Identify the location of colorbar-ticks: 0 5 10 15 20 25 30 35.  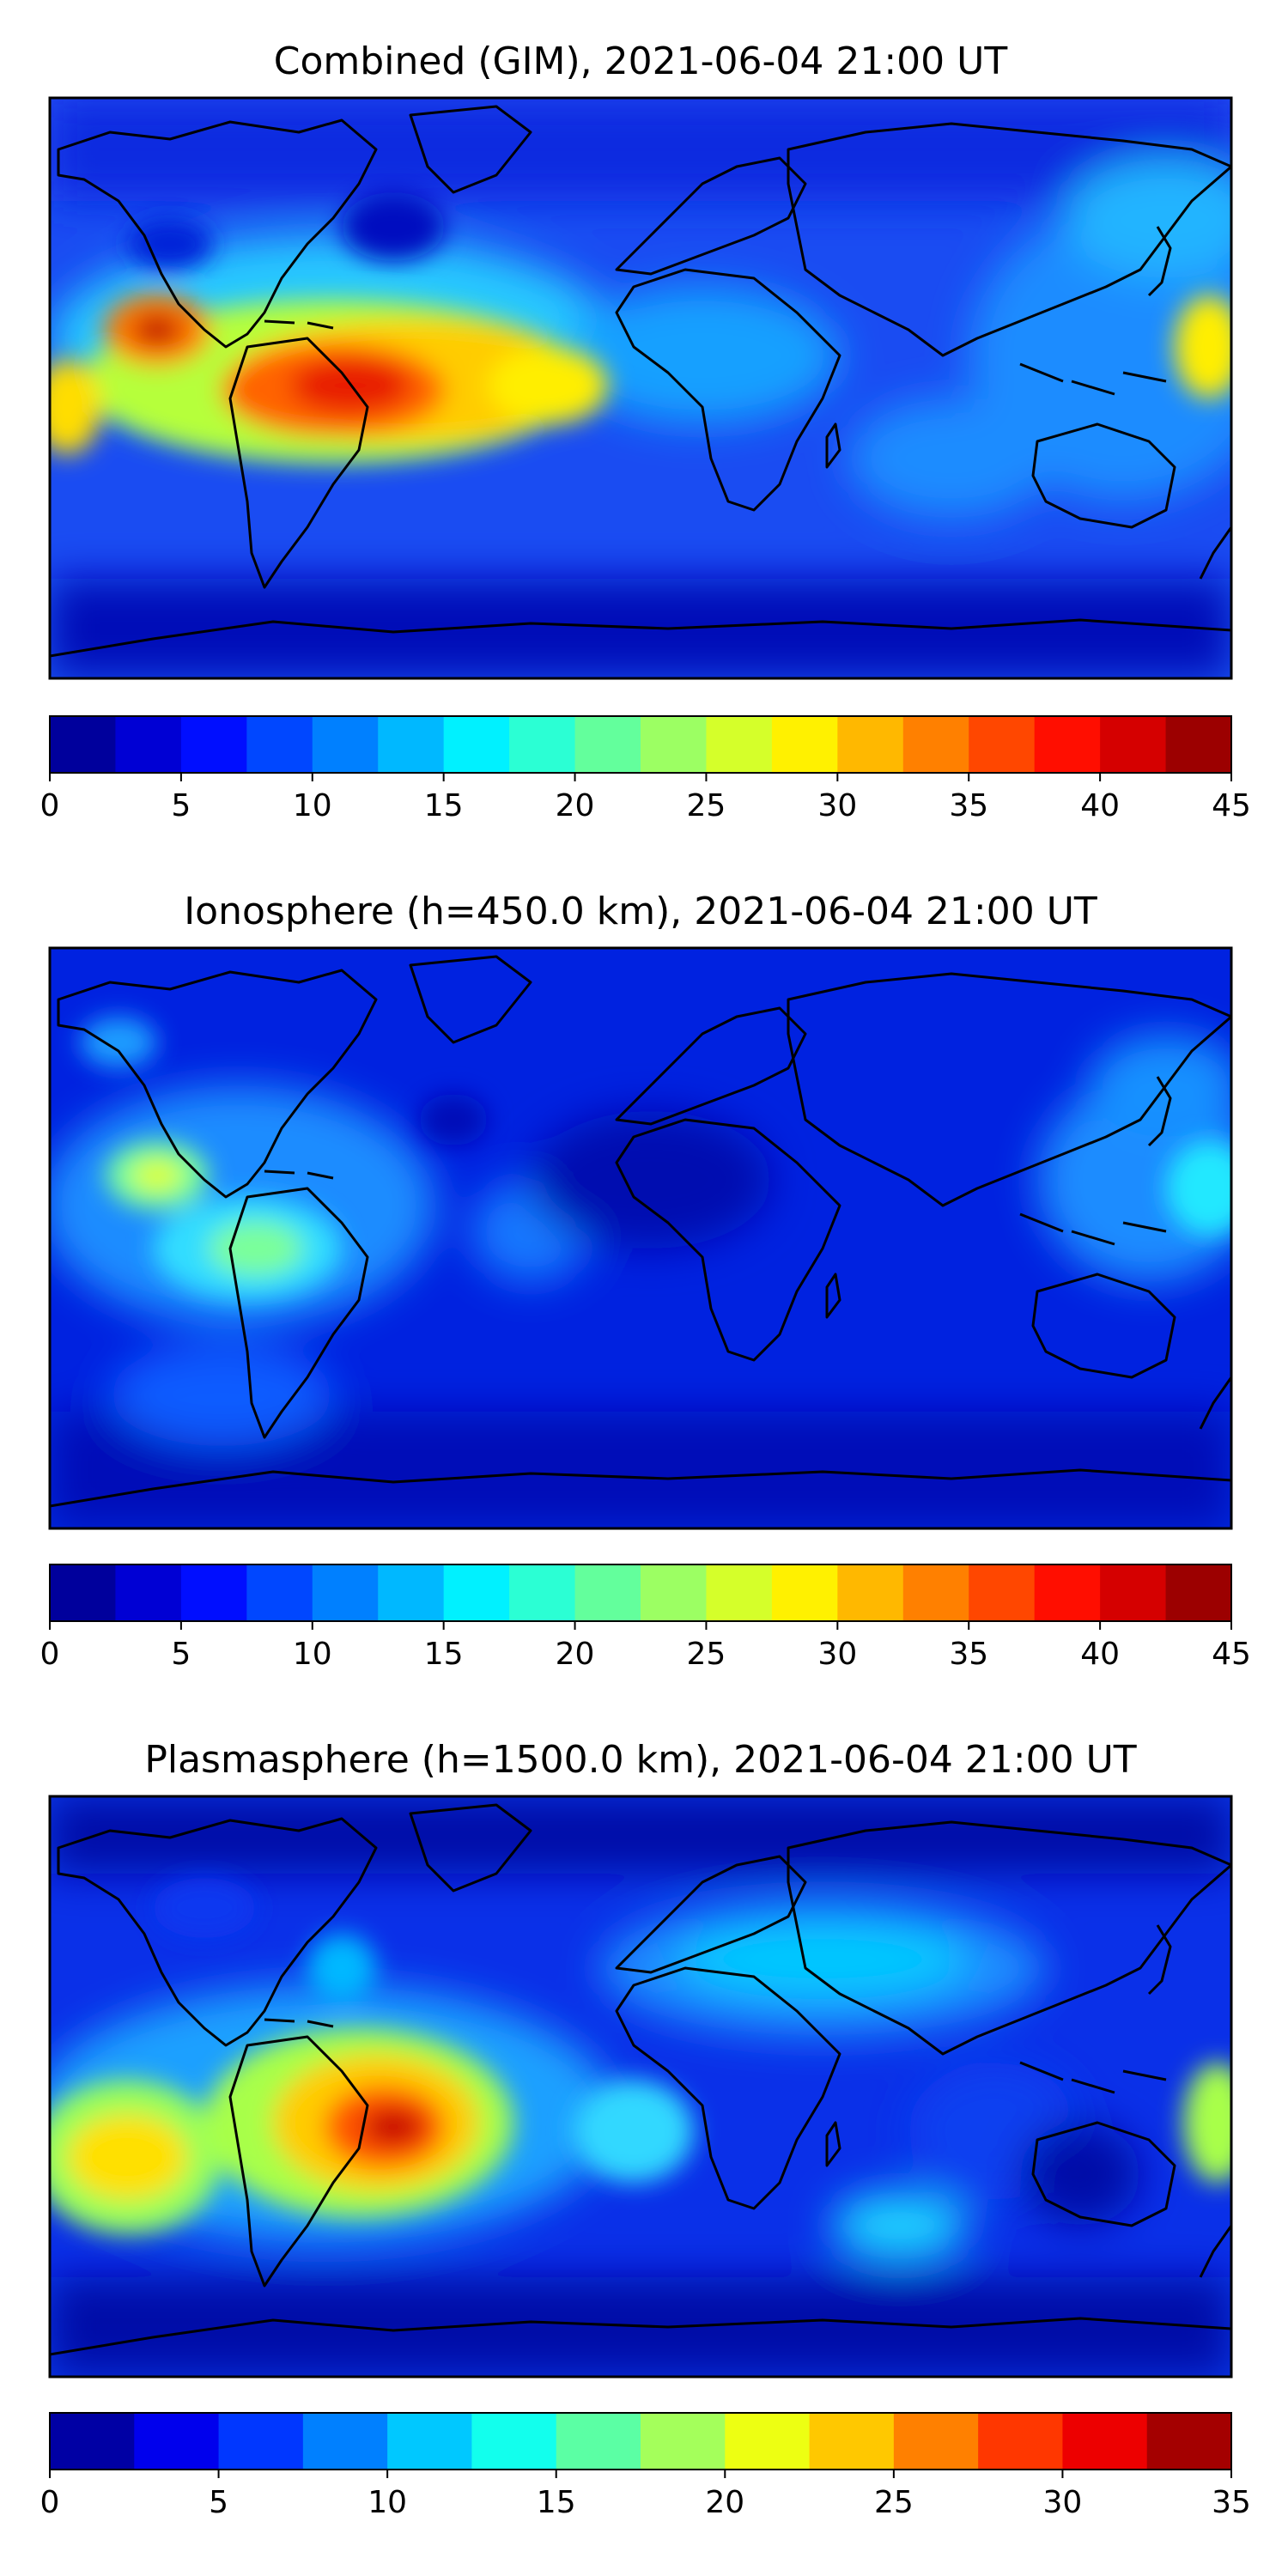
(645, 2495).